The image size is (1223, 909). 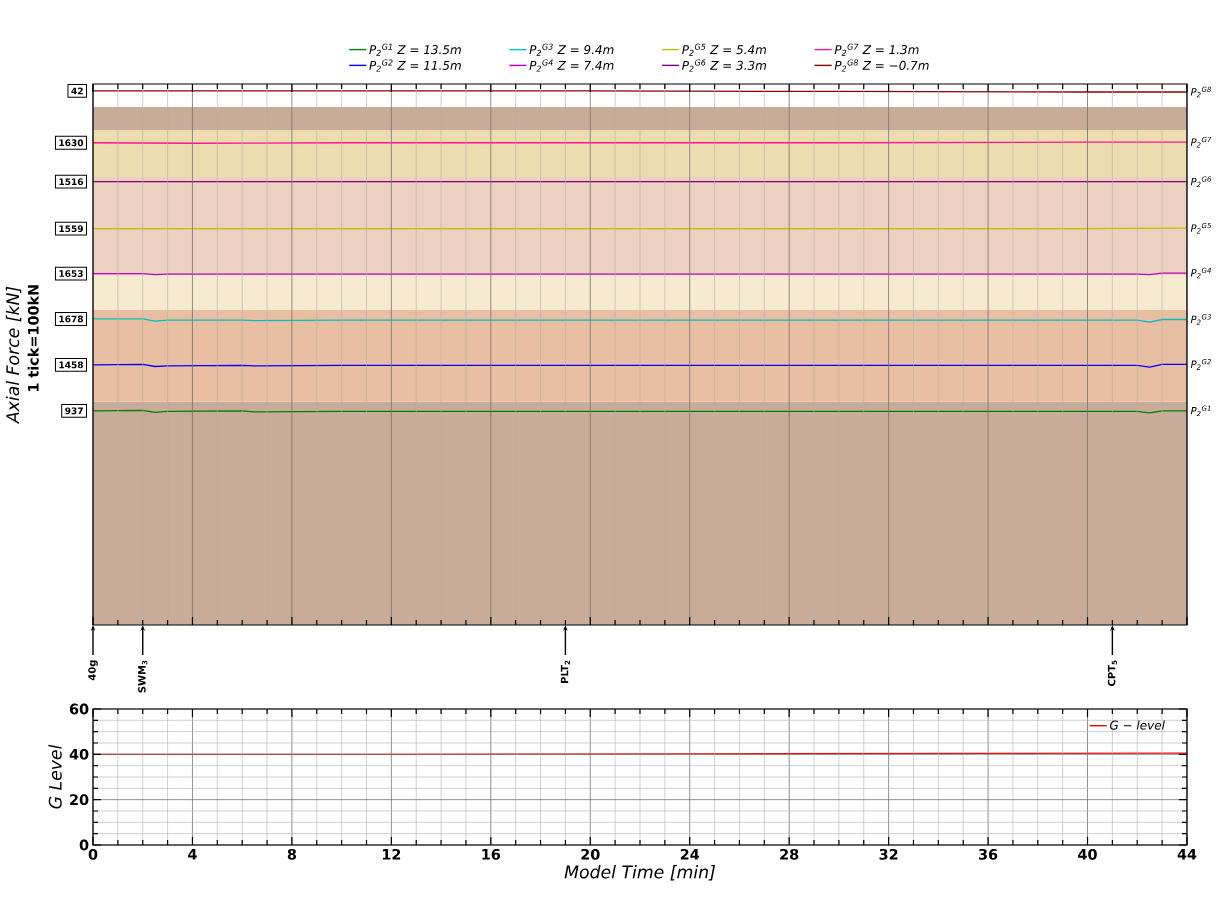 What do you see at coordinates (1137, 725) in the screenshot?
I see `legend-label: G − level` at bounding box center [1137, 725].